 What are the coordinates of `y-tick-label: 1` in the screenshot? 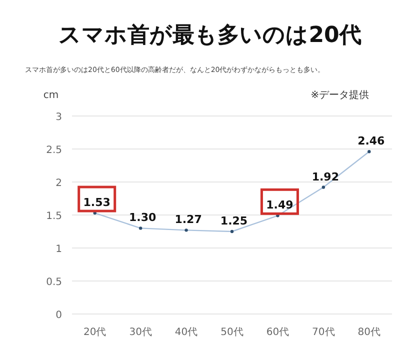 It's located at (59, 249).